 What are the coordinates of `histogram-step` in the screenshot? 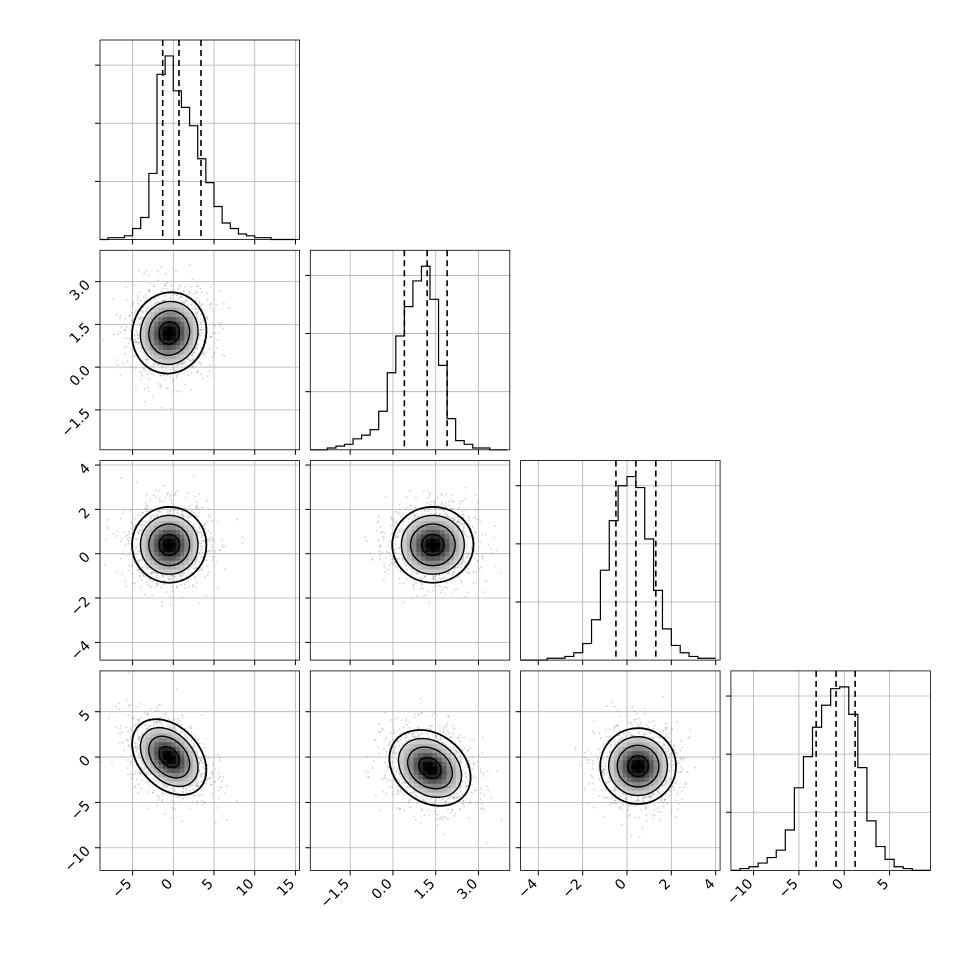 It's located at (408, 358).